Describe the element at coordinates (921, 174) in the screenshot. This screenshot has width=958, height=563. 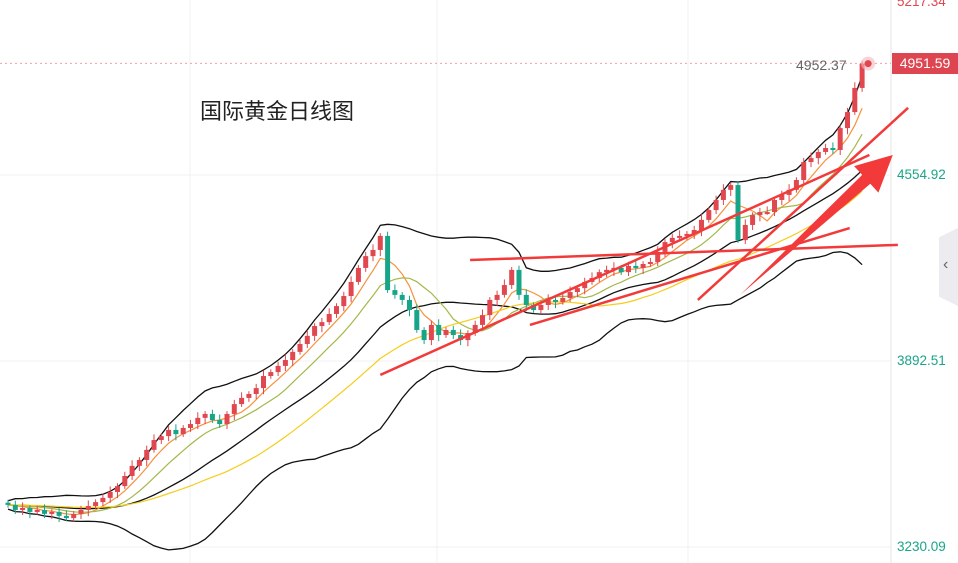
I see `y-tick-label: 4554.92` at that location.